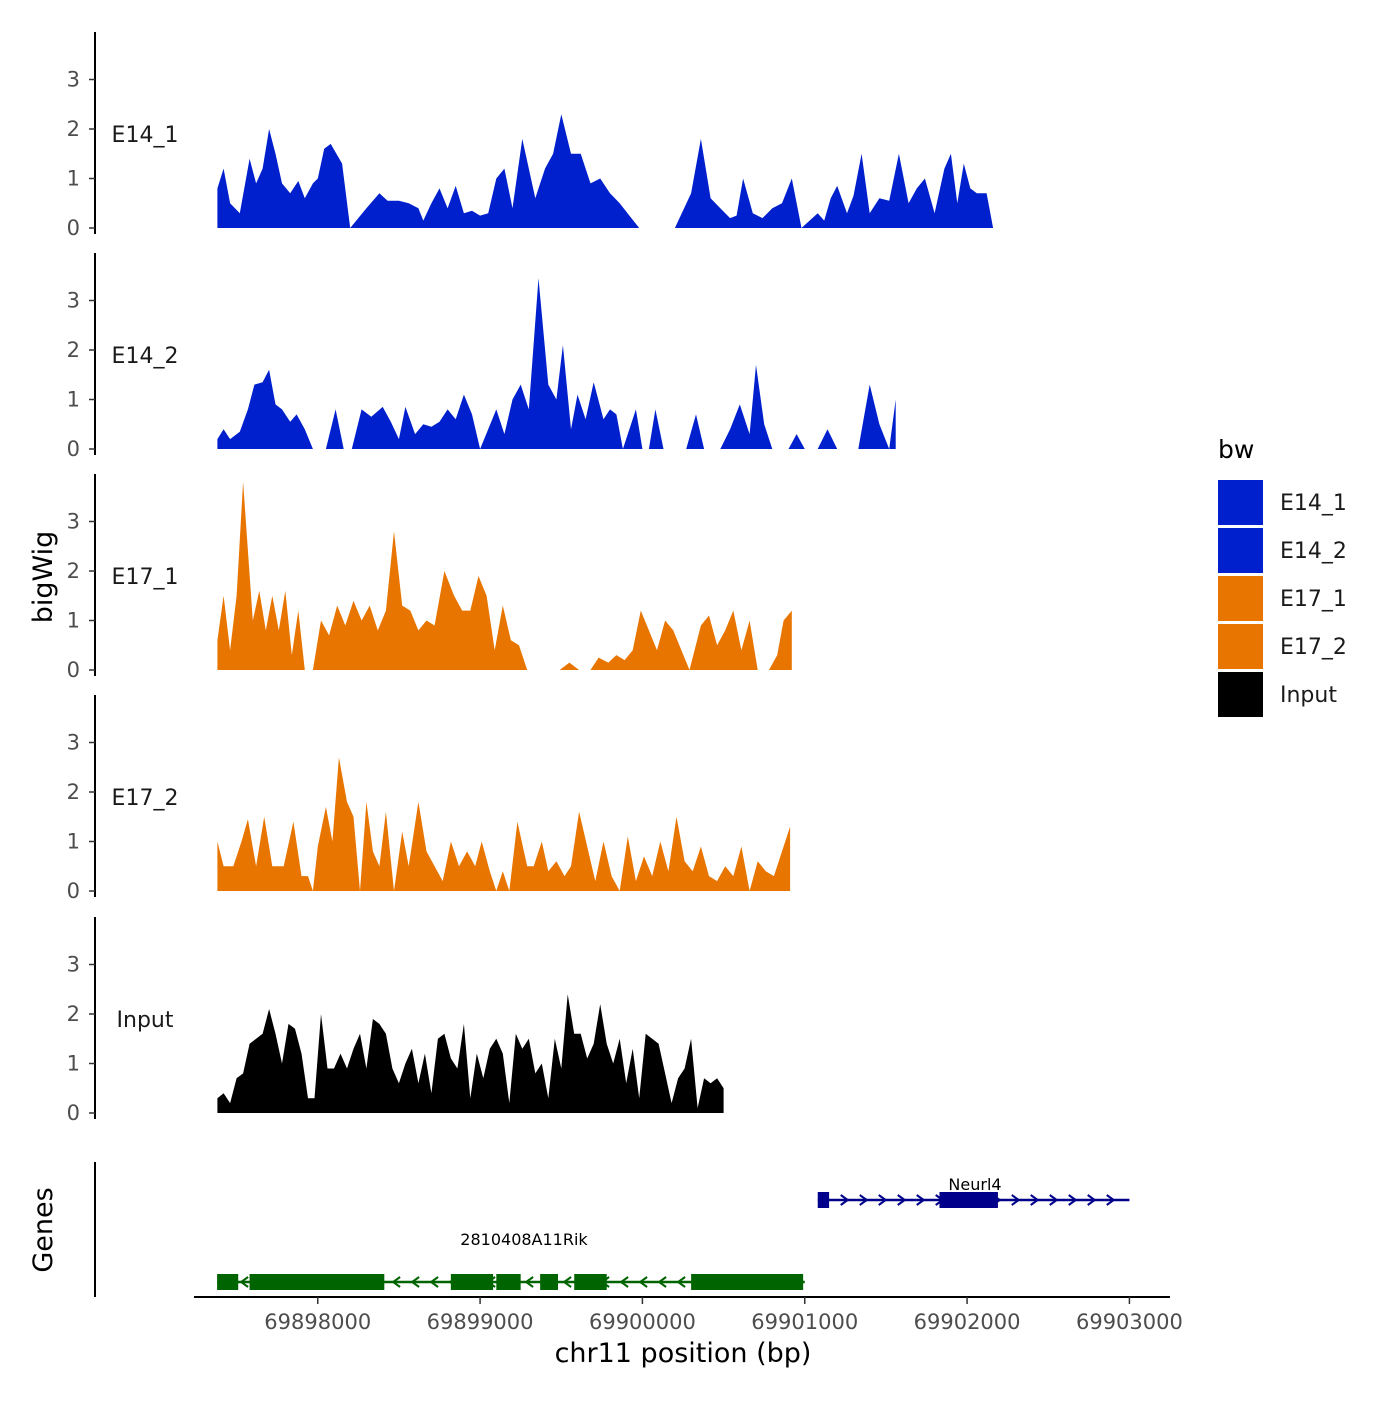  What do you see at coordinates (1313, 647) in the screenshot?
I see `legend-label: E17_2` at bounding box center [1313, 647].